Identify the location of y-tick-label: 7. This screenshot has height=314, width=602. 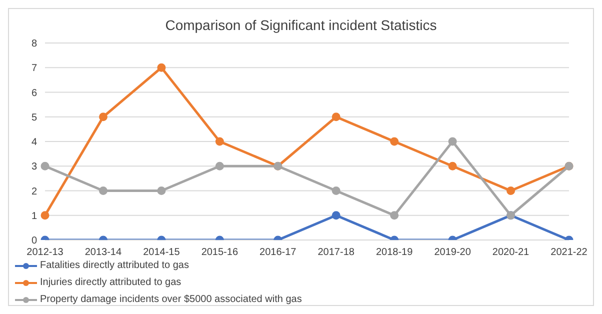
(34, 68).